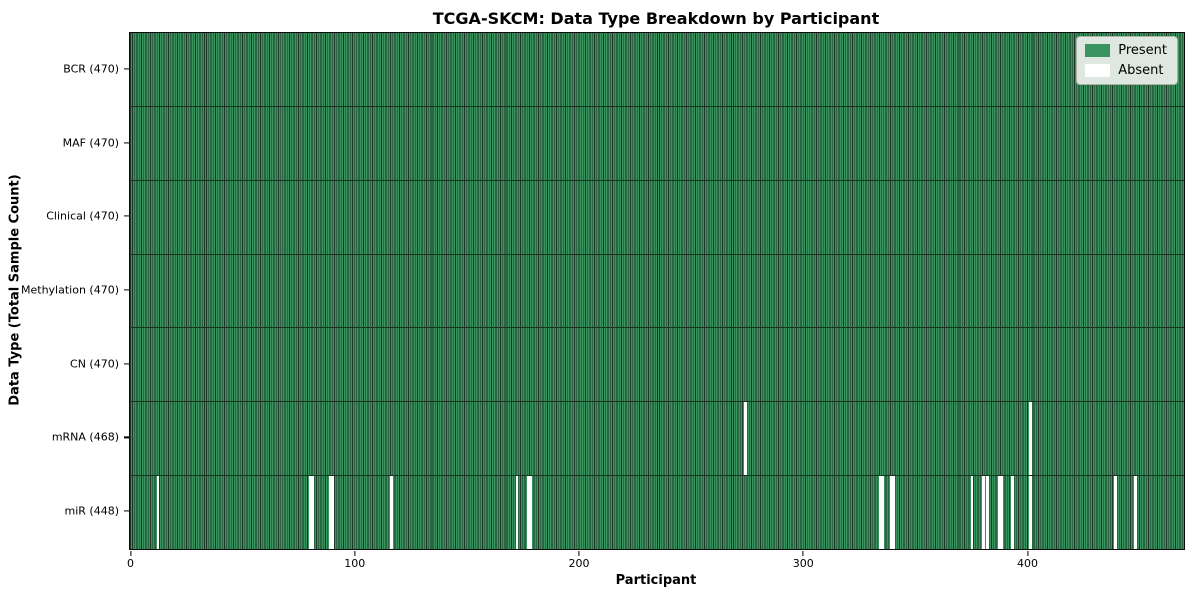 The image size is (1200, 600). I want to click on x-axis-label: Participant, so click(656, 580).